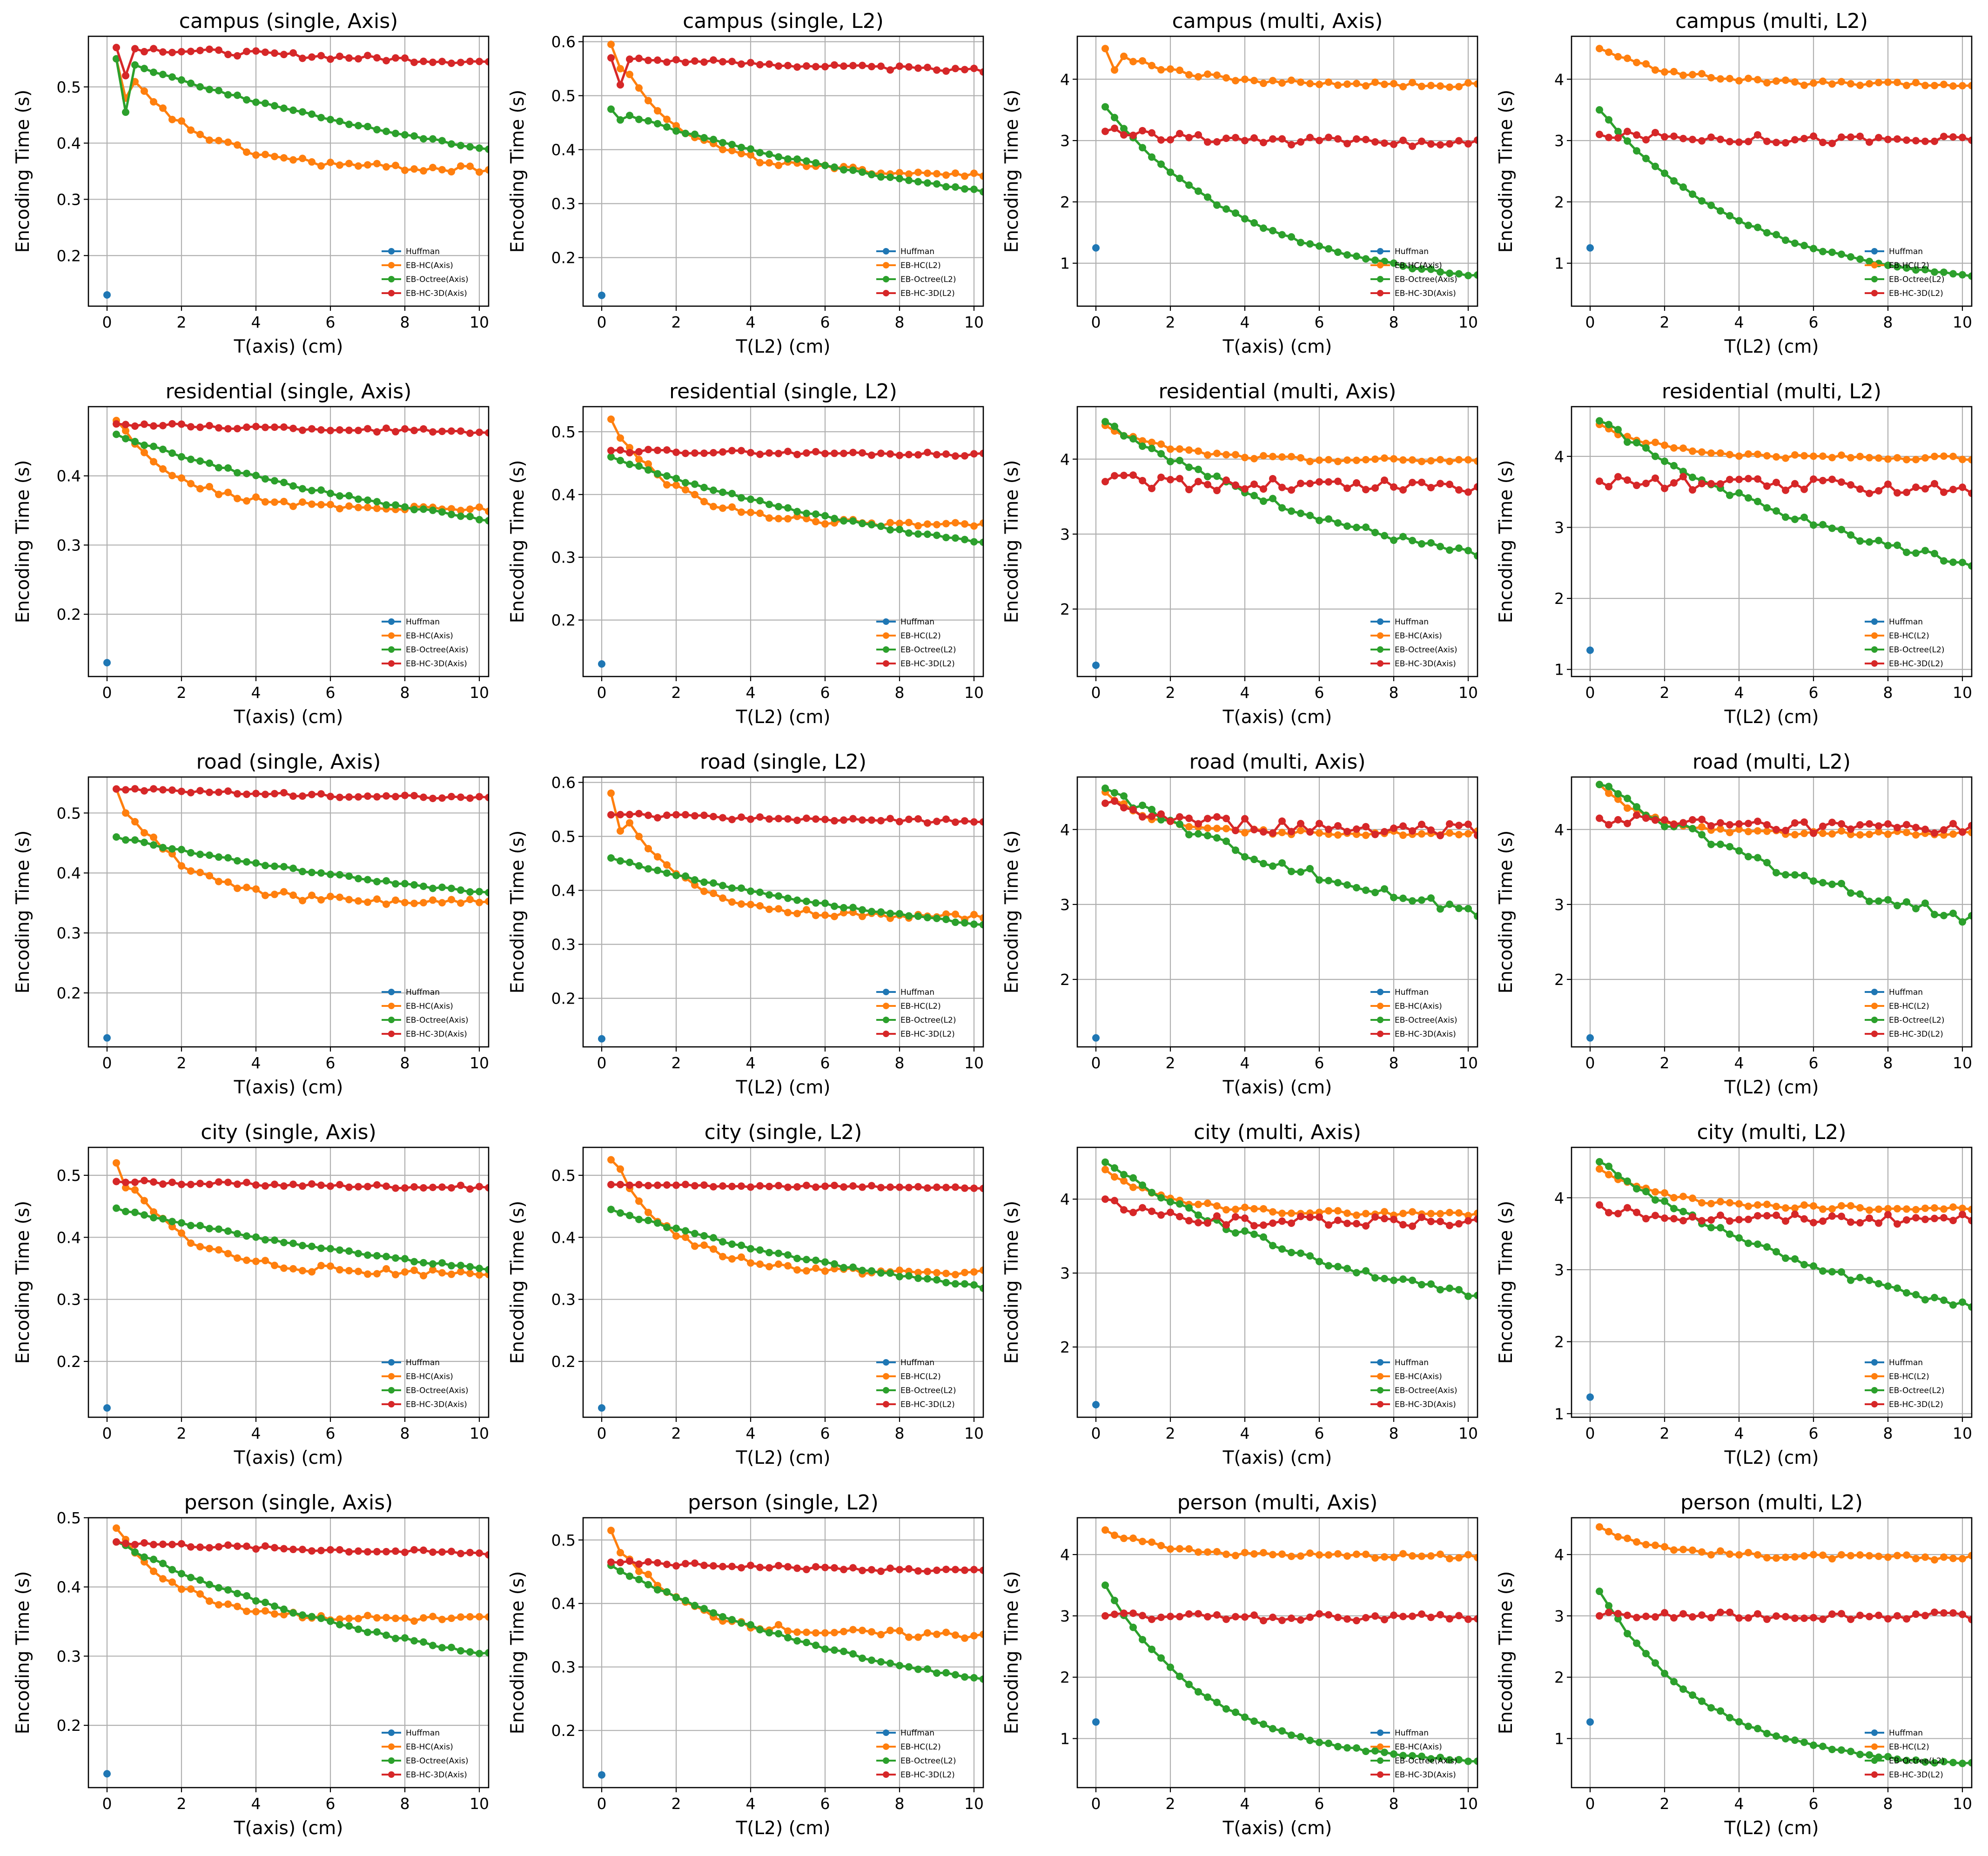 The height and width of the screenshot is (1856, 1988). Describe the element at coordinates (1784, 493) in the screenshot. I see `series-EB-Octree(L2)` at that location.